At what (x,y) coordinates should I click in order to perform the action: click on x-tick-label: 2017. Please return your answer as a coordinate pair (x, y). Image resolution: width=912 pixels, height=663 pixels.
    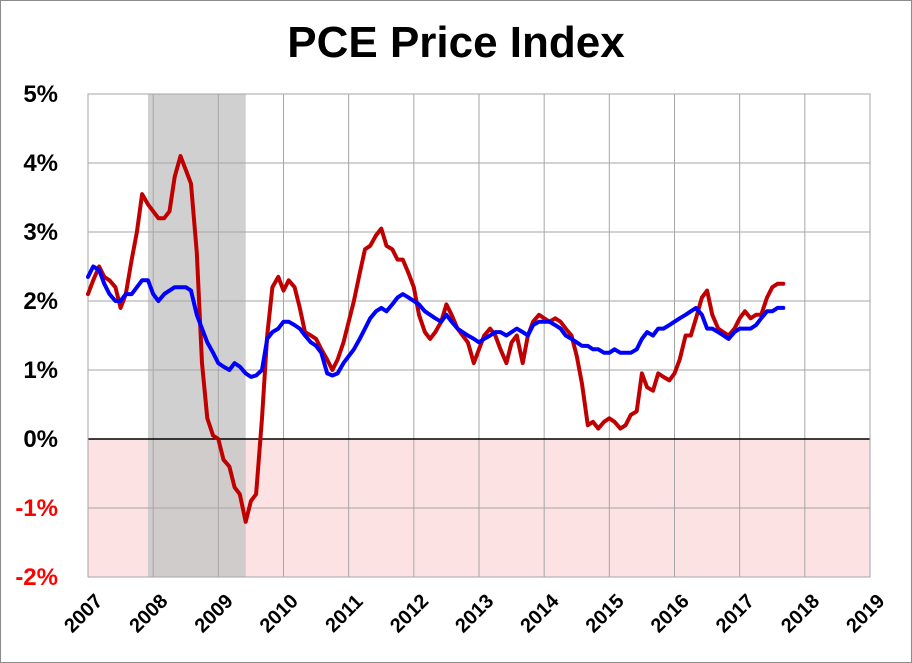
    Looking at the image, I should click on (735, 613).